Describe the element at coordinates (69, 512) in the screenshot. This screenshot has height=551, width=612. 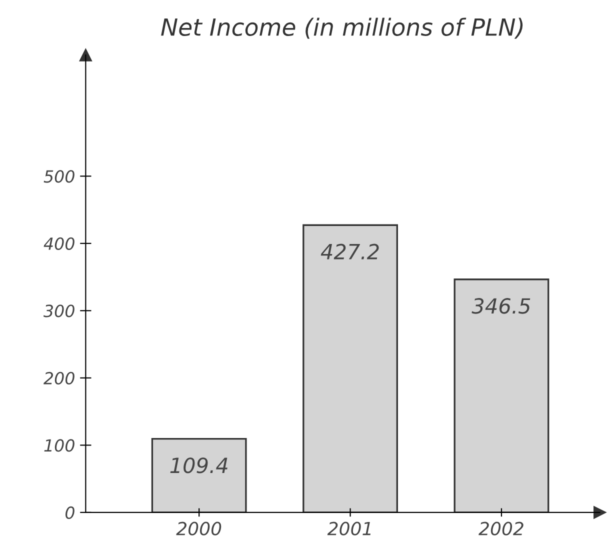
I see `y-tick-label: 0` at that location.